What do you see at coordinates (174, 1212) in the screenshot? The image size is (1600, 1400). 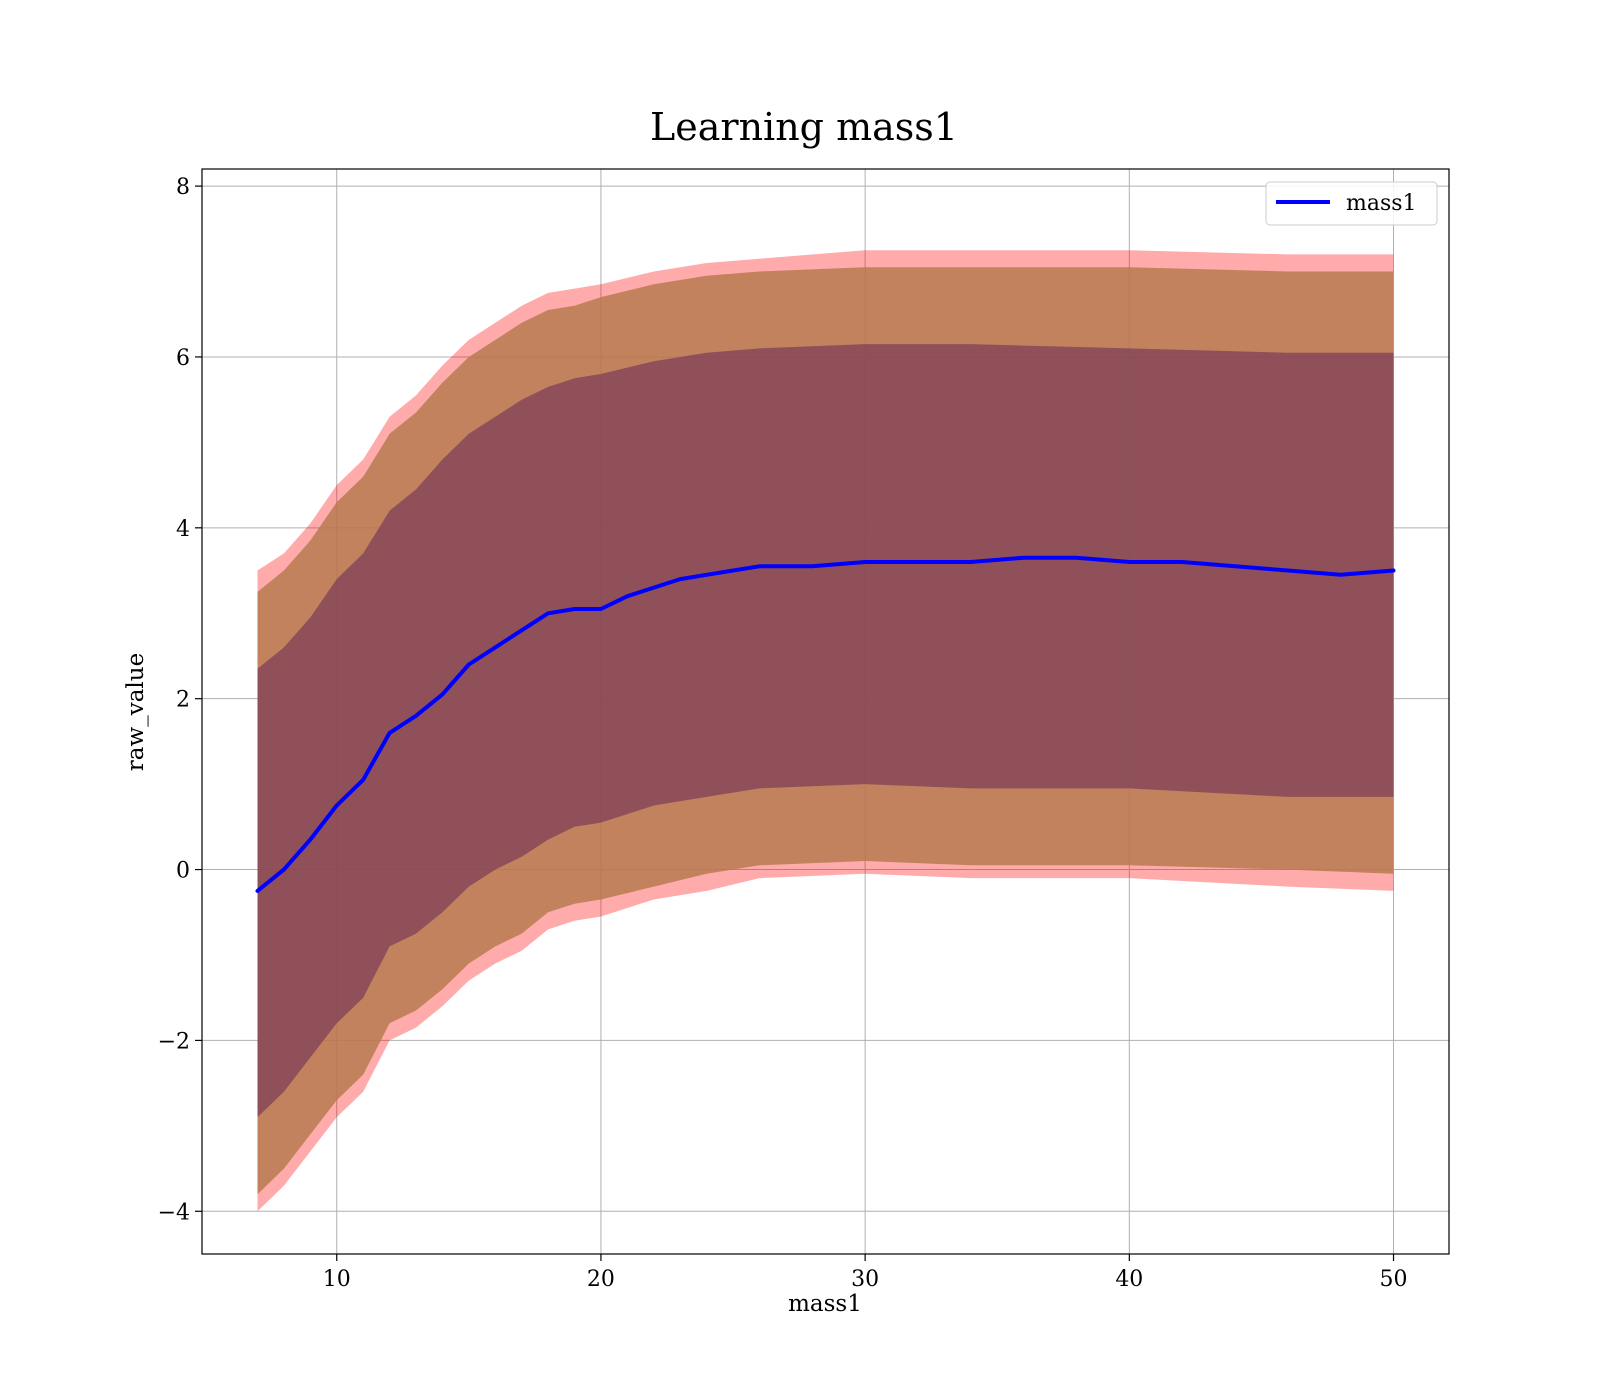 I see `y-tick-label: −4` at bounding box center [174, 1212].